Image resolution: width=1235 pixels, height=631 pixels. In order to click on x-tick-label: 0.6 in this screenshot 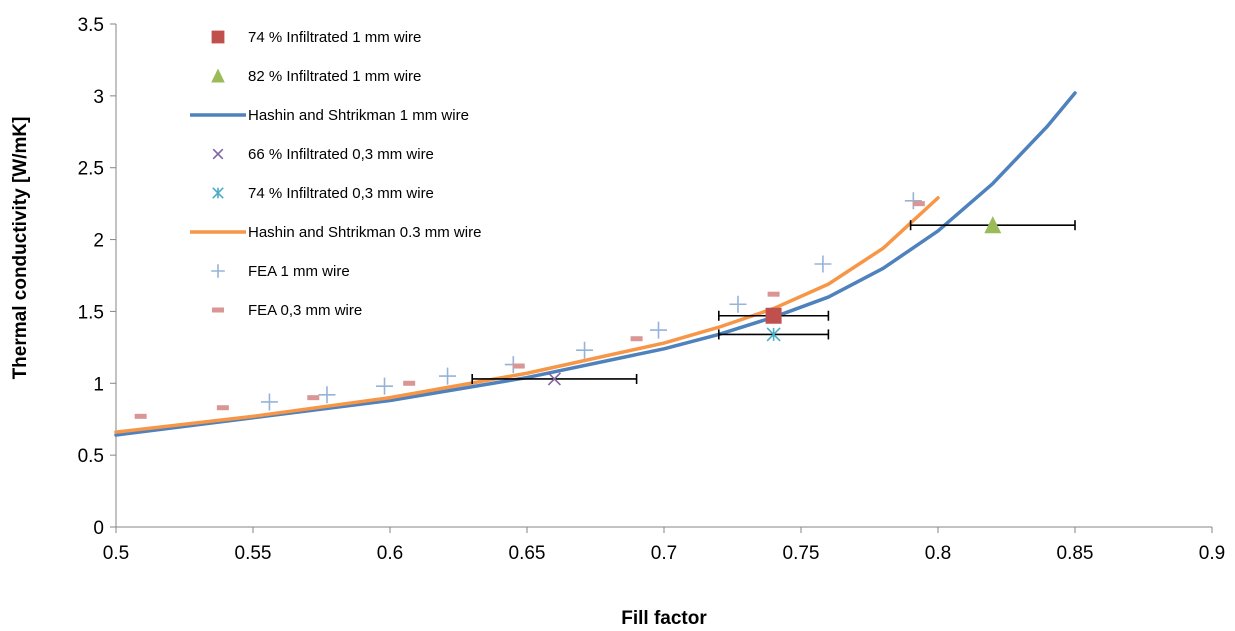, I will do `click(390, 553)`.